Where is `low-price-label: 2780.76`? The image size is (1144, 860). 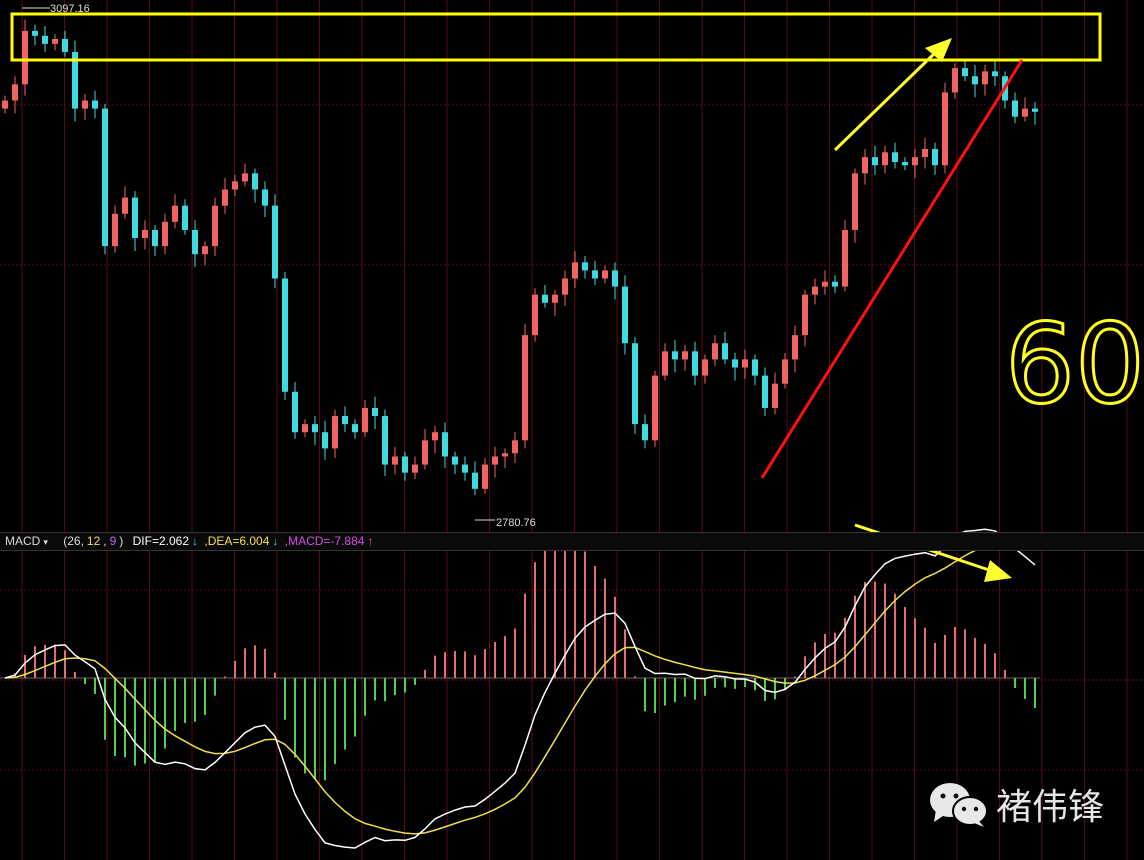 low-price-label: 2780.76 is located at coordinates (516, 523).